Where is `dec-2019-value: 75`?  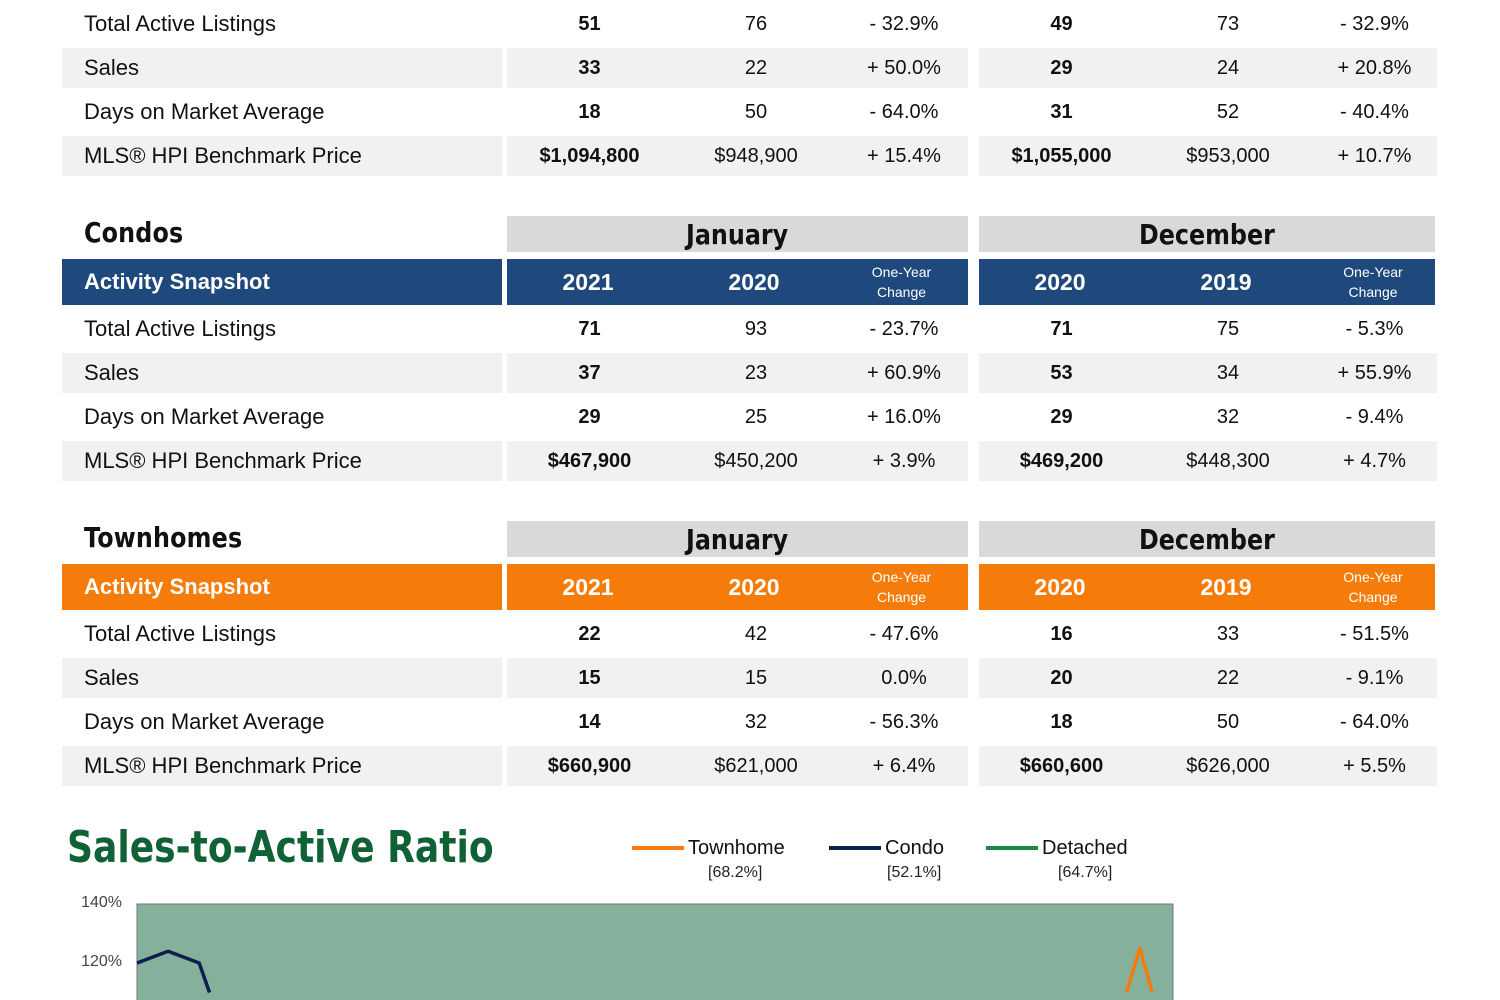
dec-2019-value: 75 is located at coordinates (1228, 328).